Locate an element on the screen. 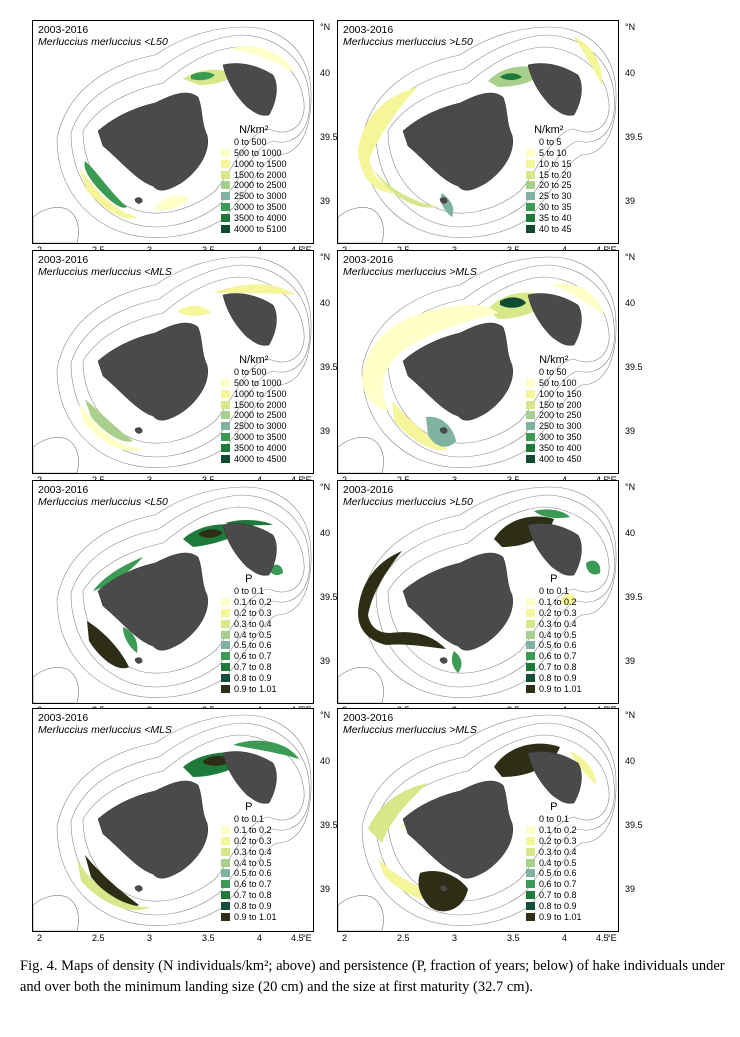 The image size is (740, 1037). legend-label: 0 to 0.1 is located at coordinates (554, 591).